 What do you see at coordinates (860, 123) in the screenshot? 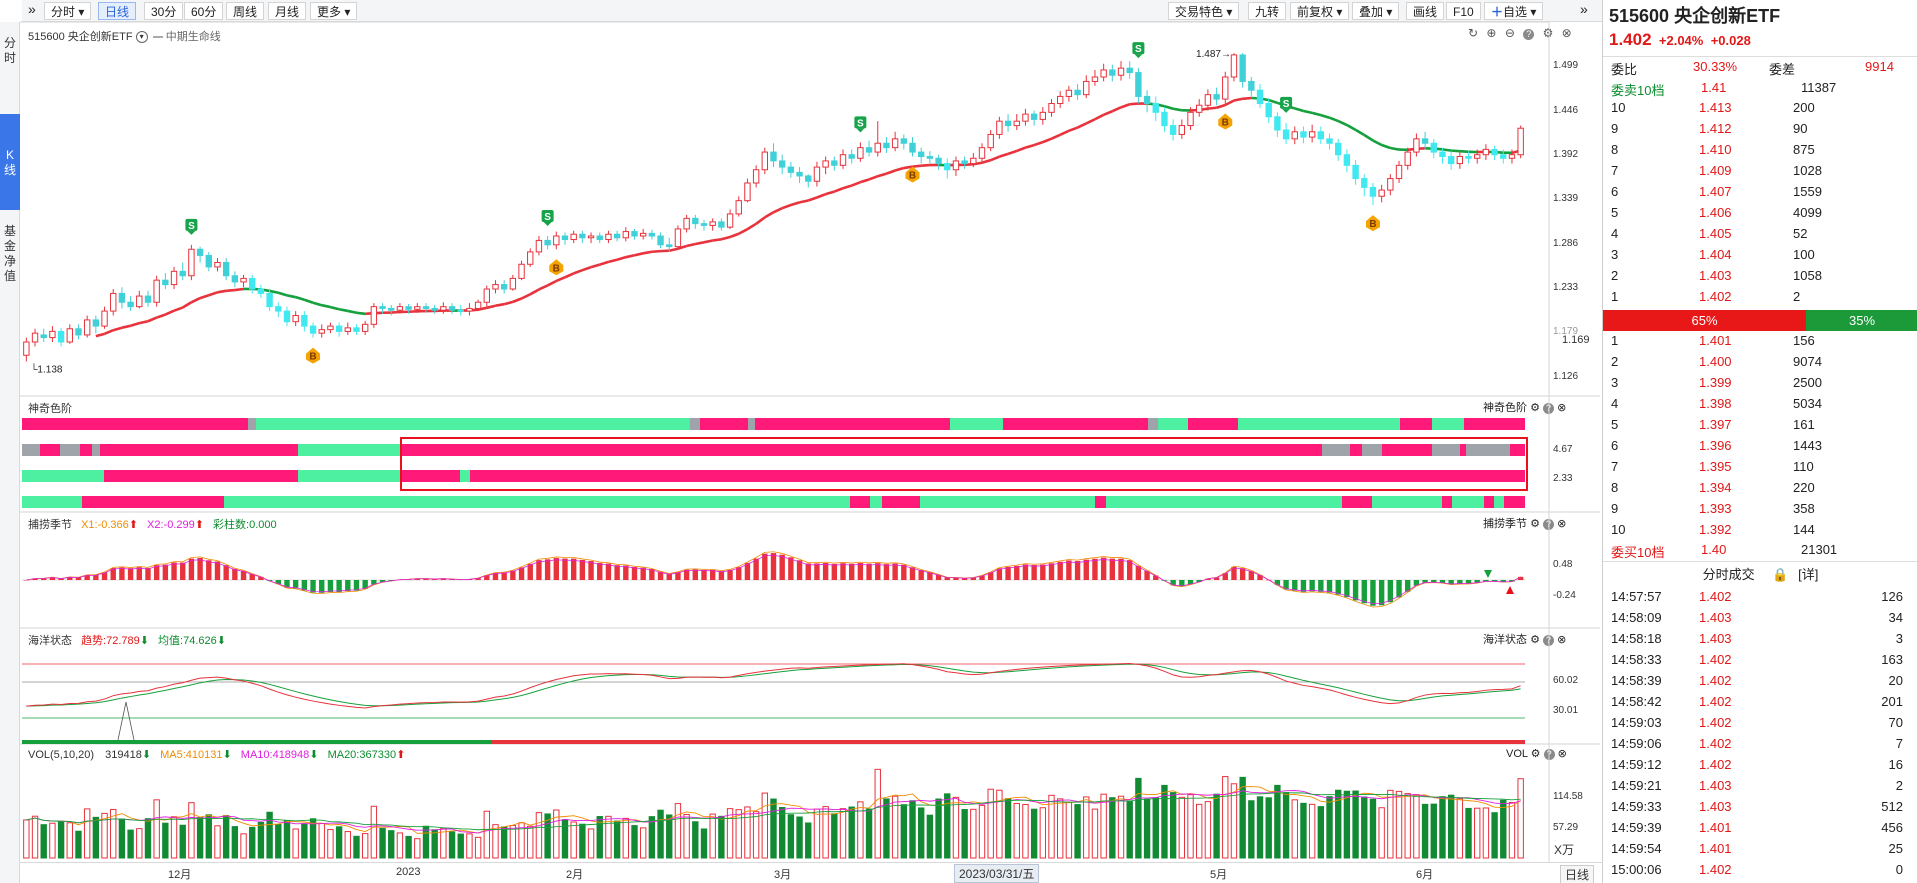
I see `sell-signal-text: S` at bounding box center [860, 123].